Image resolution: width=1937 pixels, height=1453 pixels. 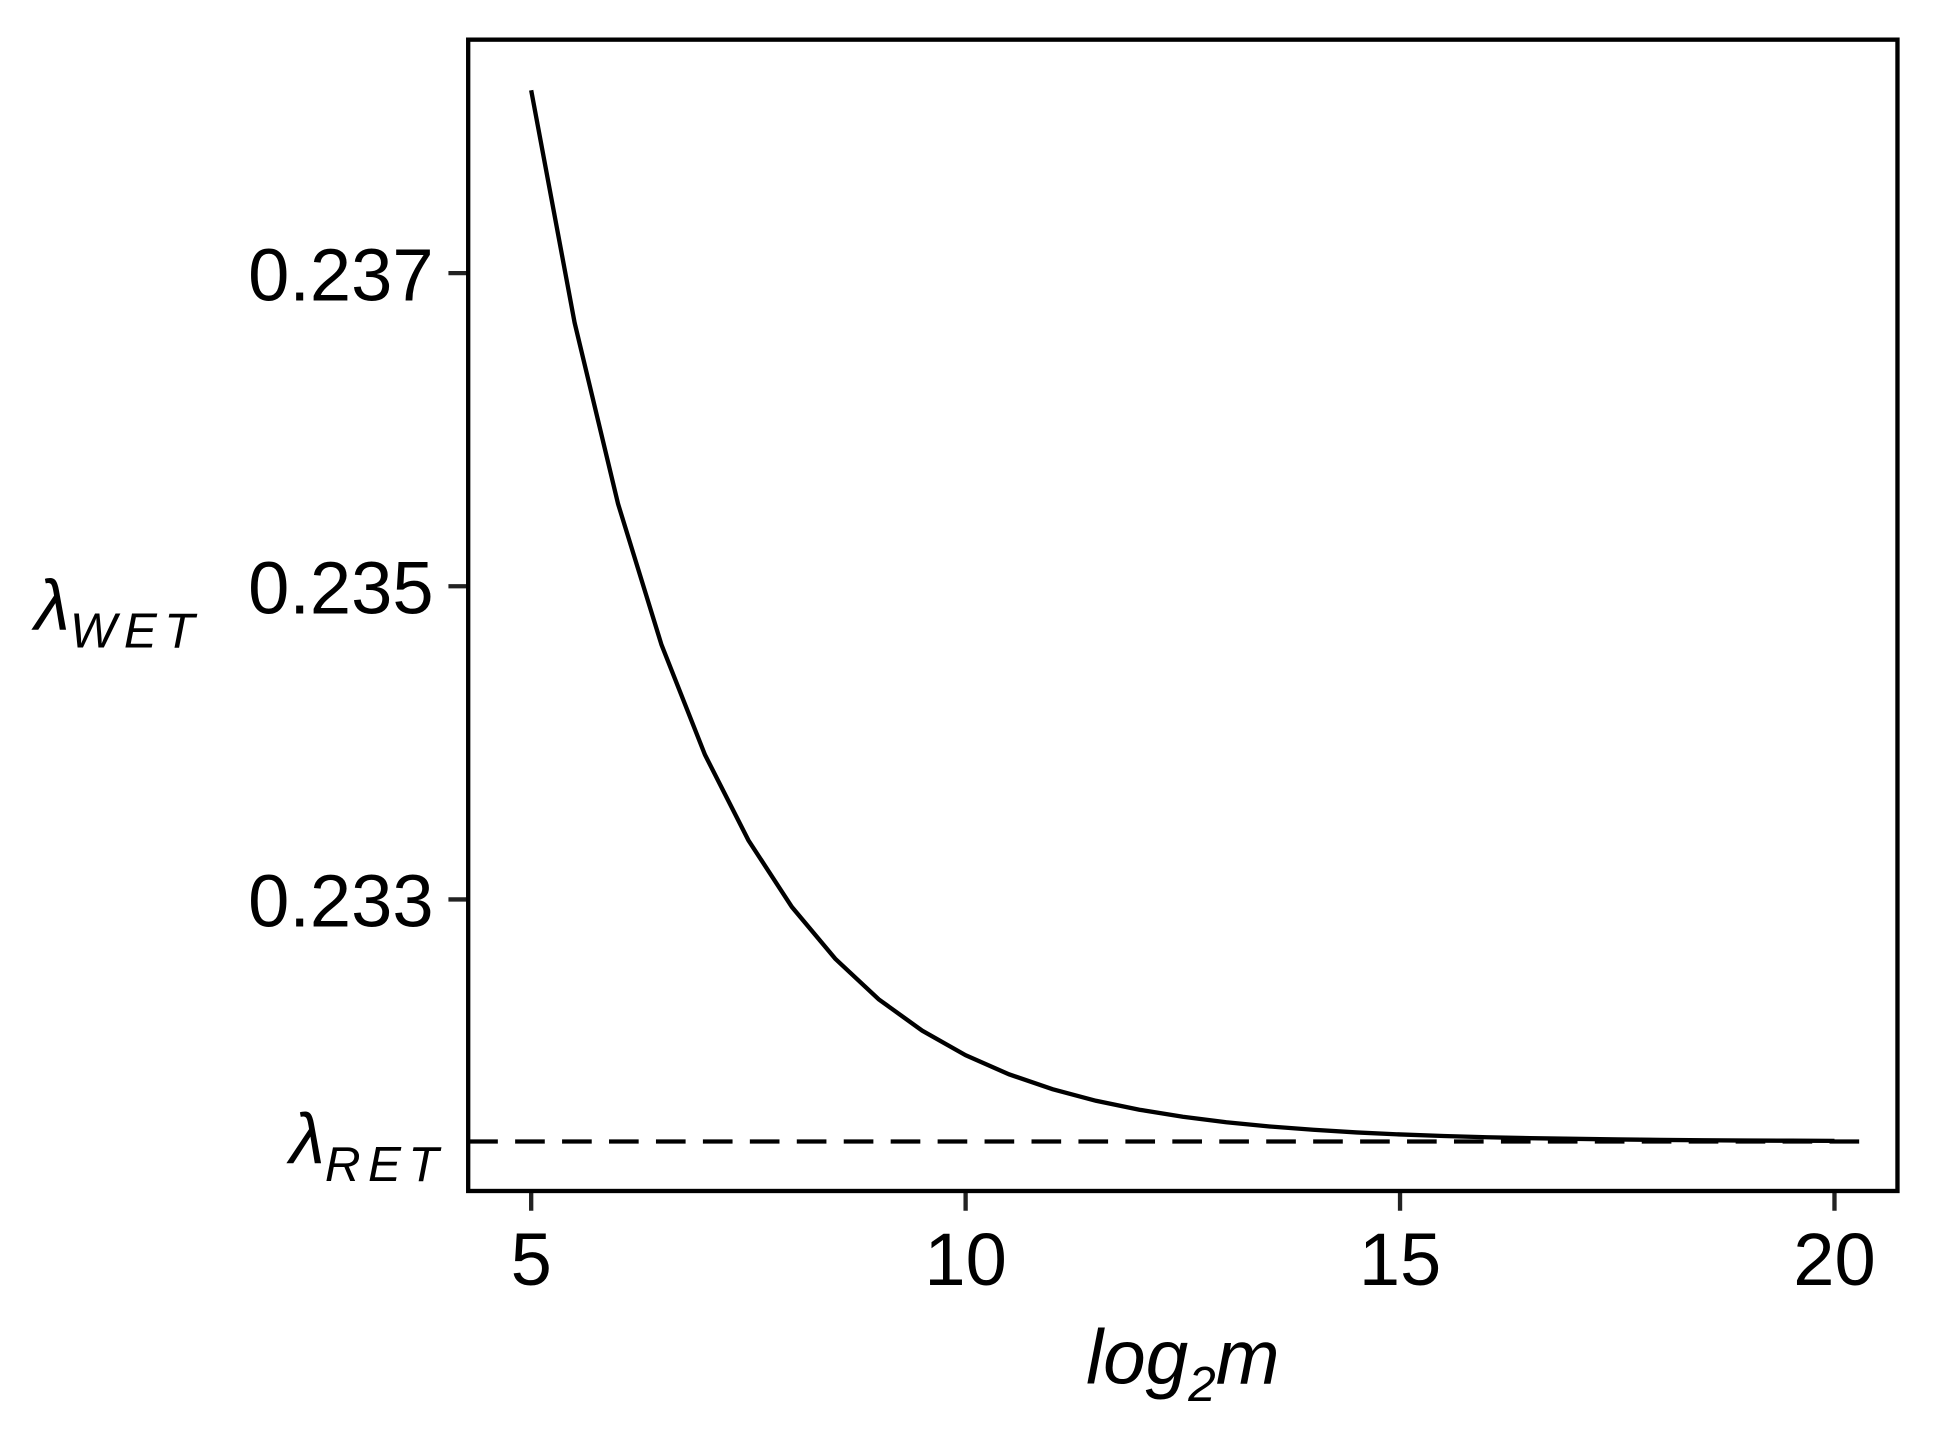 What do you see at coordinates (1248, 1358) in the screenshot?
I see `x-label-tail: m` at bounding box center [1248, 1358].